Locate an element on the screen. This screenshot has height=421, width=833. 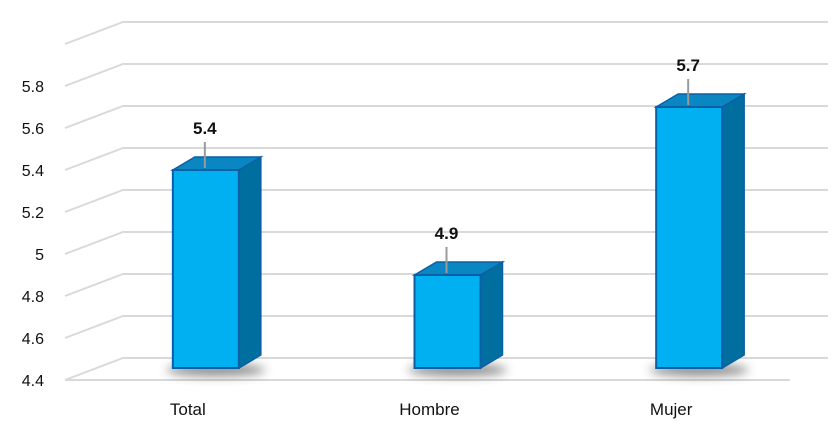
x-axis-category-labels: Total Hombre Mujer is located at coordinates (431, 409).